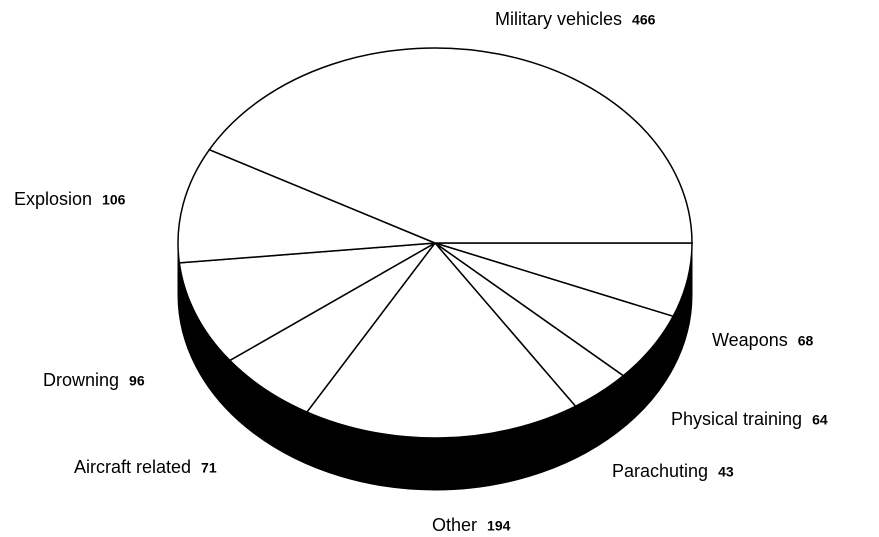  Describe the element at coordinates (820, 420) in the screenshot. I see `slice-value: 64` at that location.